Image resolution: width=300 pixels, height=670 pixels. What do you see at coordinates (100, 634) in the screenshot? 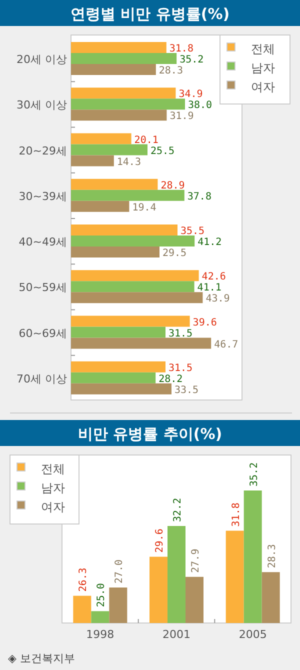
I see `x-tick-label: 1998` at bounding box center [100, 634].